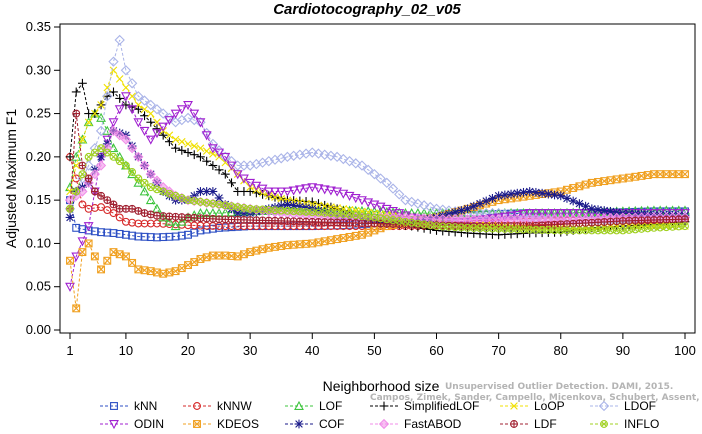 The width and height of the screenshot is (702, 434). Describe the element at coordinates (313, 406) in the screenshot. I see `legend-item-lof: LOF` at that location.